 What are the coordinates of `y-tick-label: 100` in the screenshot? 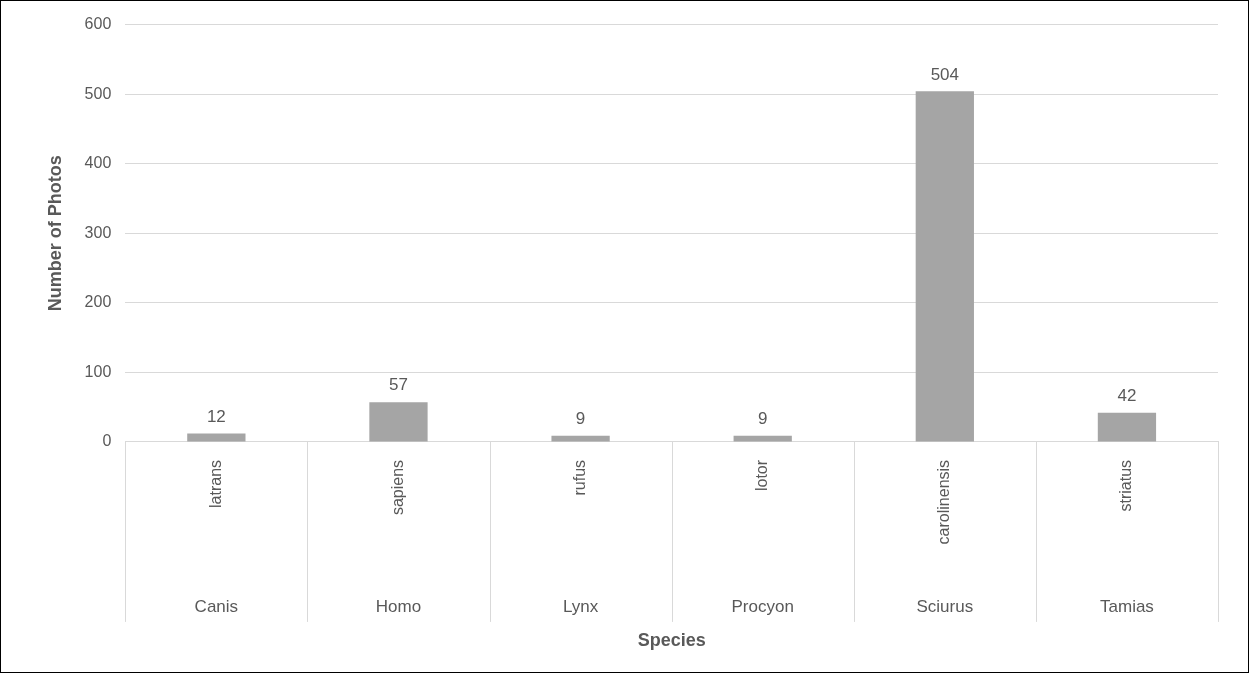 It's located at (98, 371).